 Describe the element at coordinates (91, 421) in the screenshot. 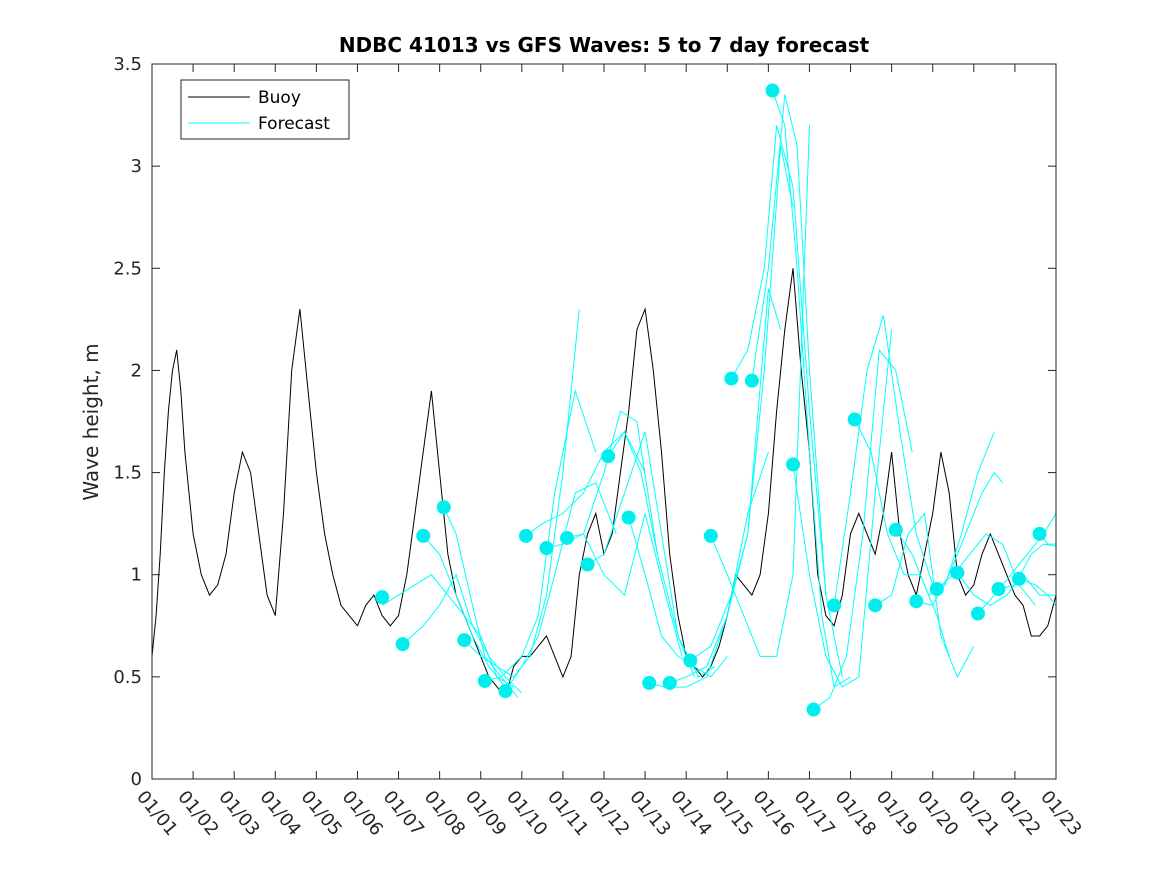

I see `y-axis-label: Wave height, m` at that location.